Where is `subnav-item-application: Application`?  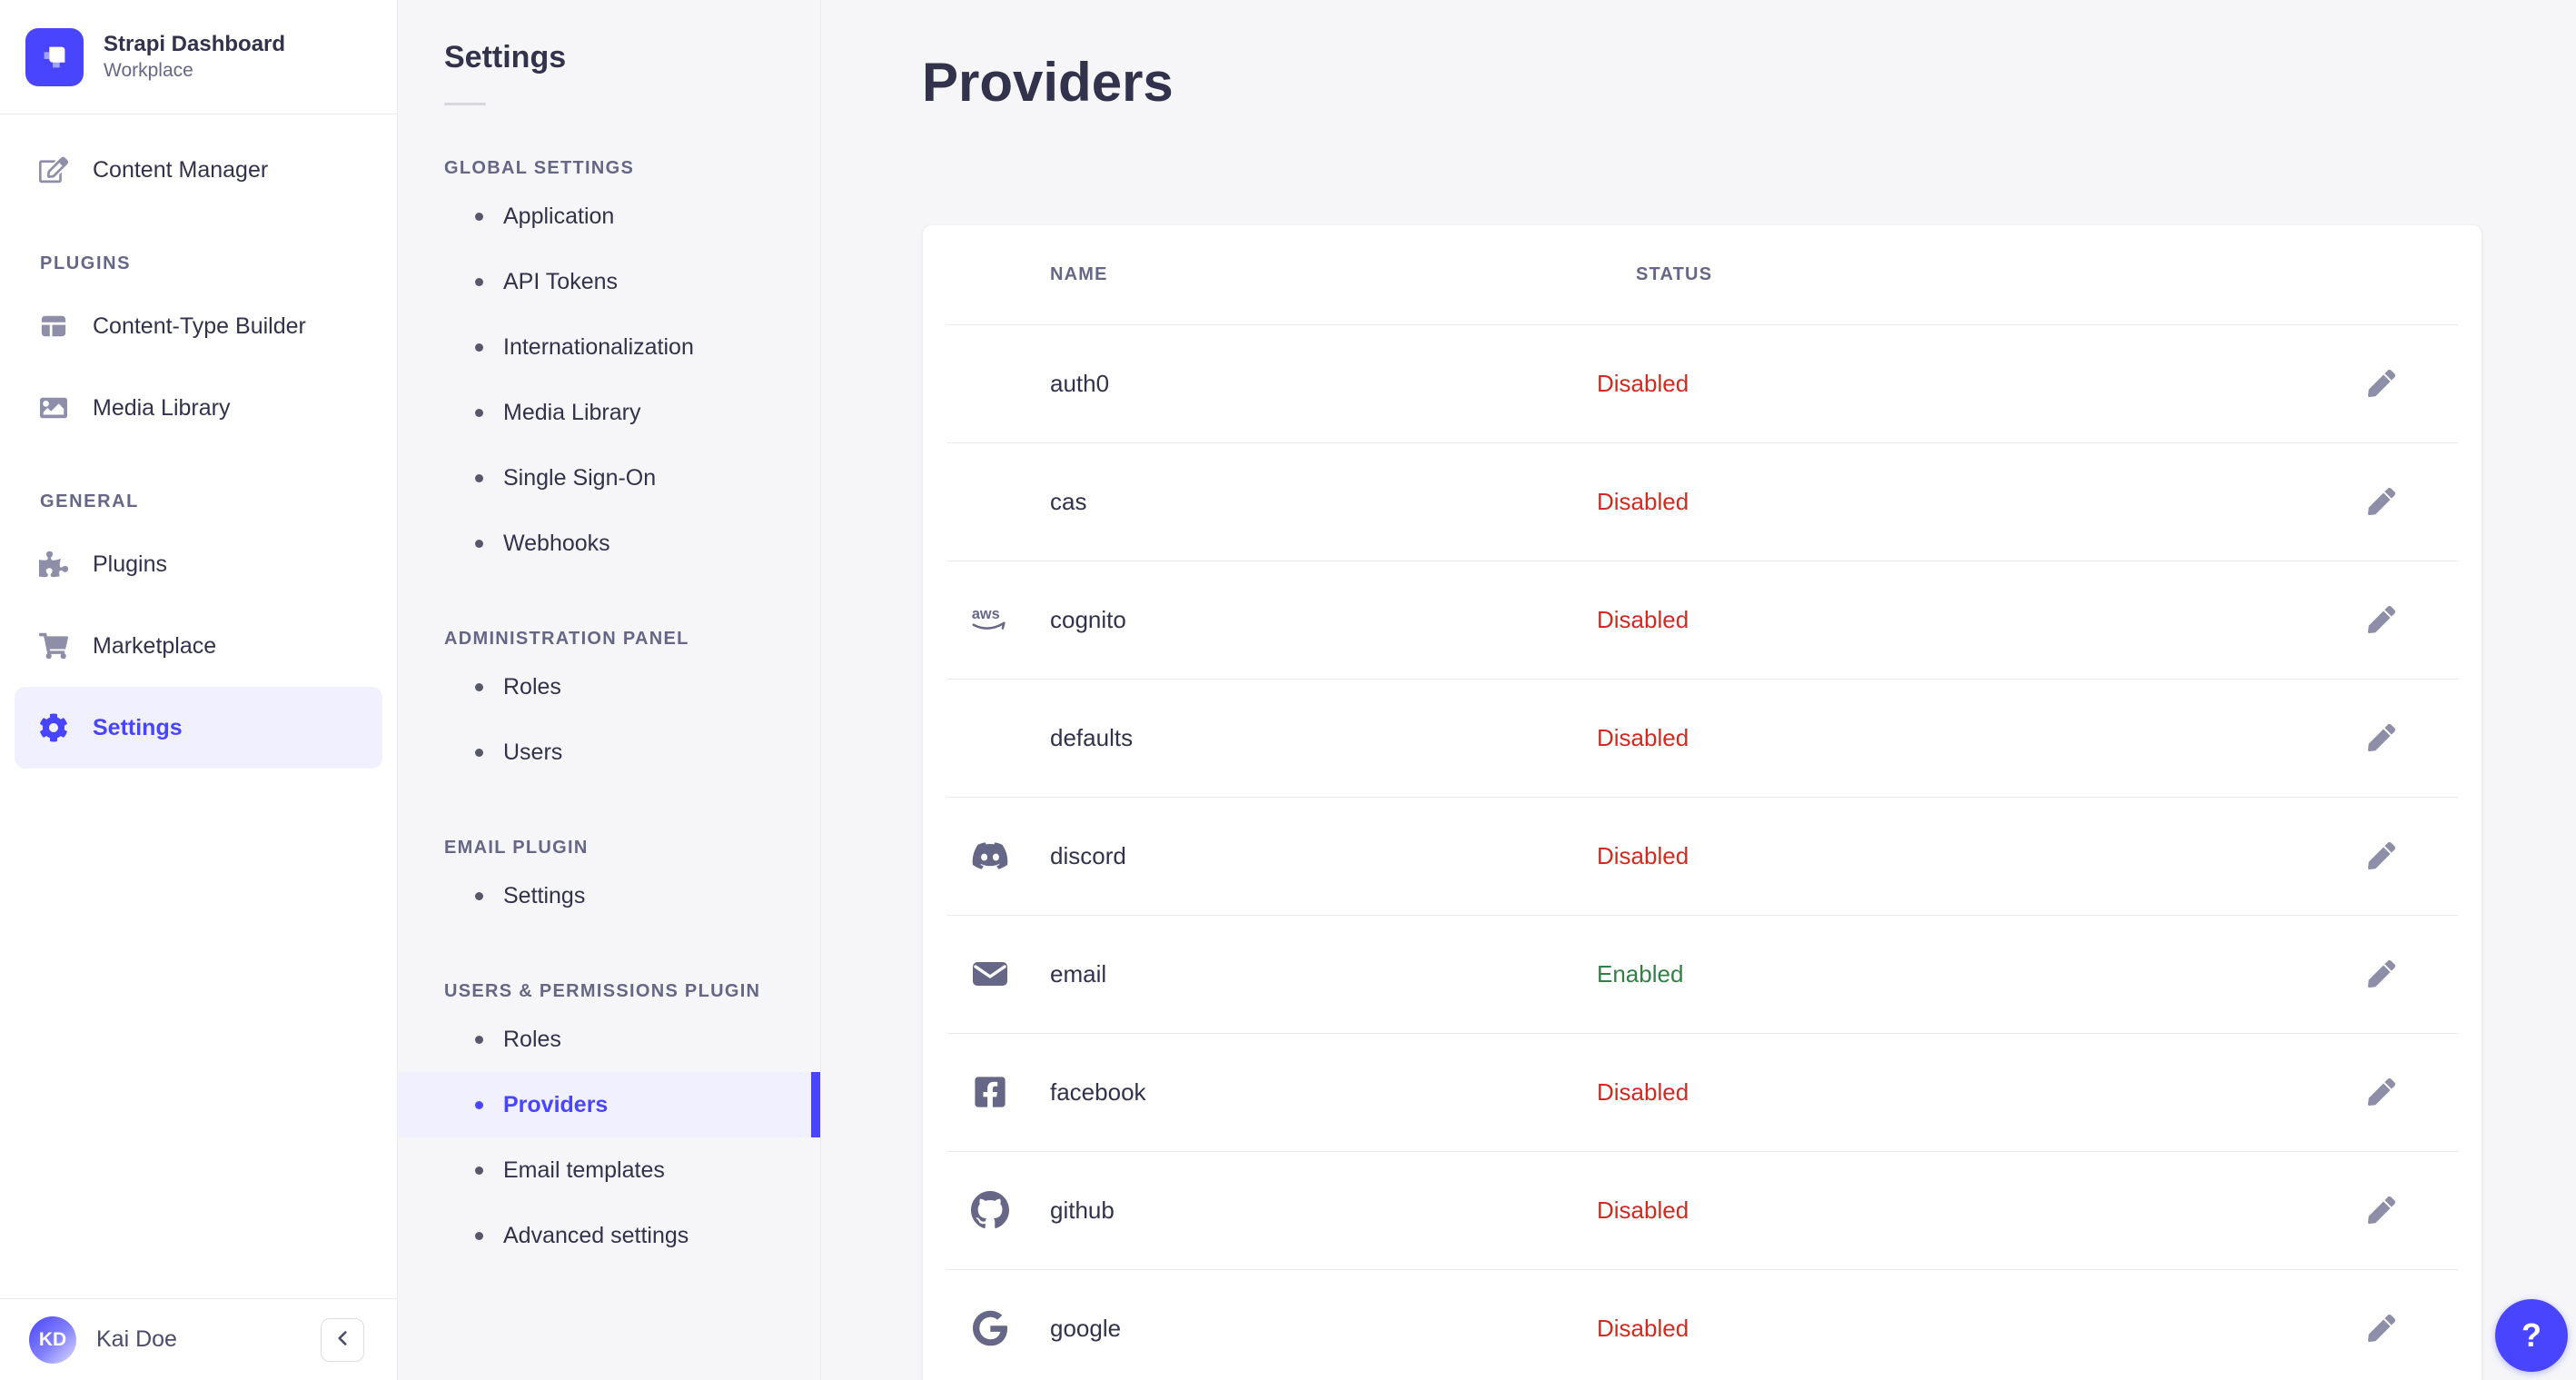 subnav-item-application: Application is located at coordinates (609, 216).